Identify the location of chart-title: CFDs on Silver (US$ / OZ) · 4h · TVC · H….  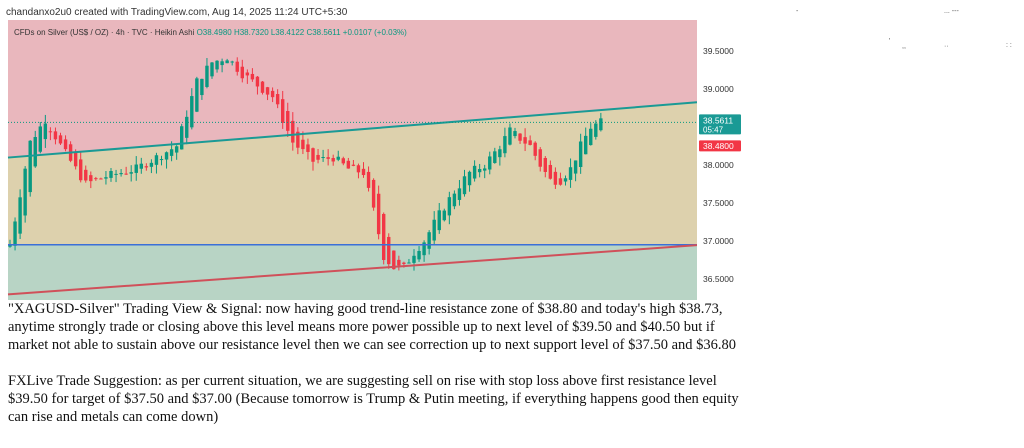
(210, 32).